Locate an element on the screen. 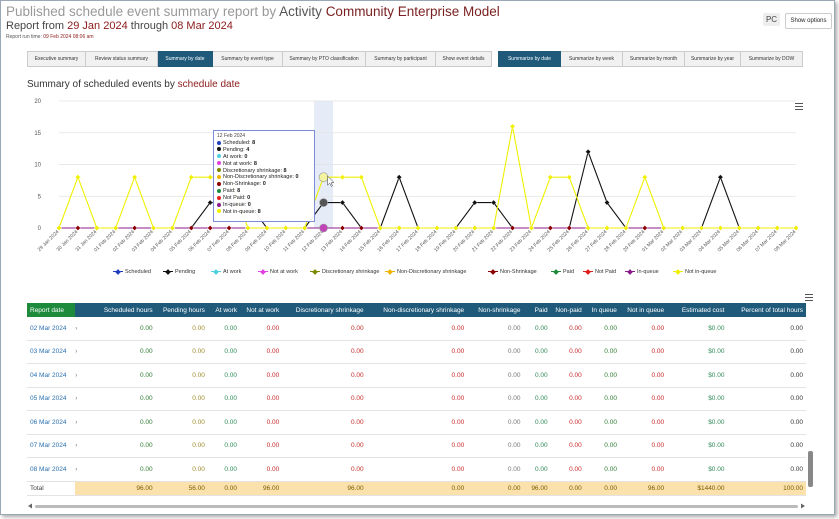  legend-item-discretionary-shrinkage: Discretionary shrinkage is located at coordinates (344, 272).